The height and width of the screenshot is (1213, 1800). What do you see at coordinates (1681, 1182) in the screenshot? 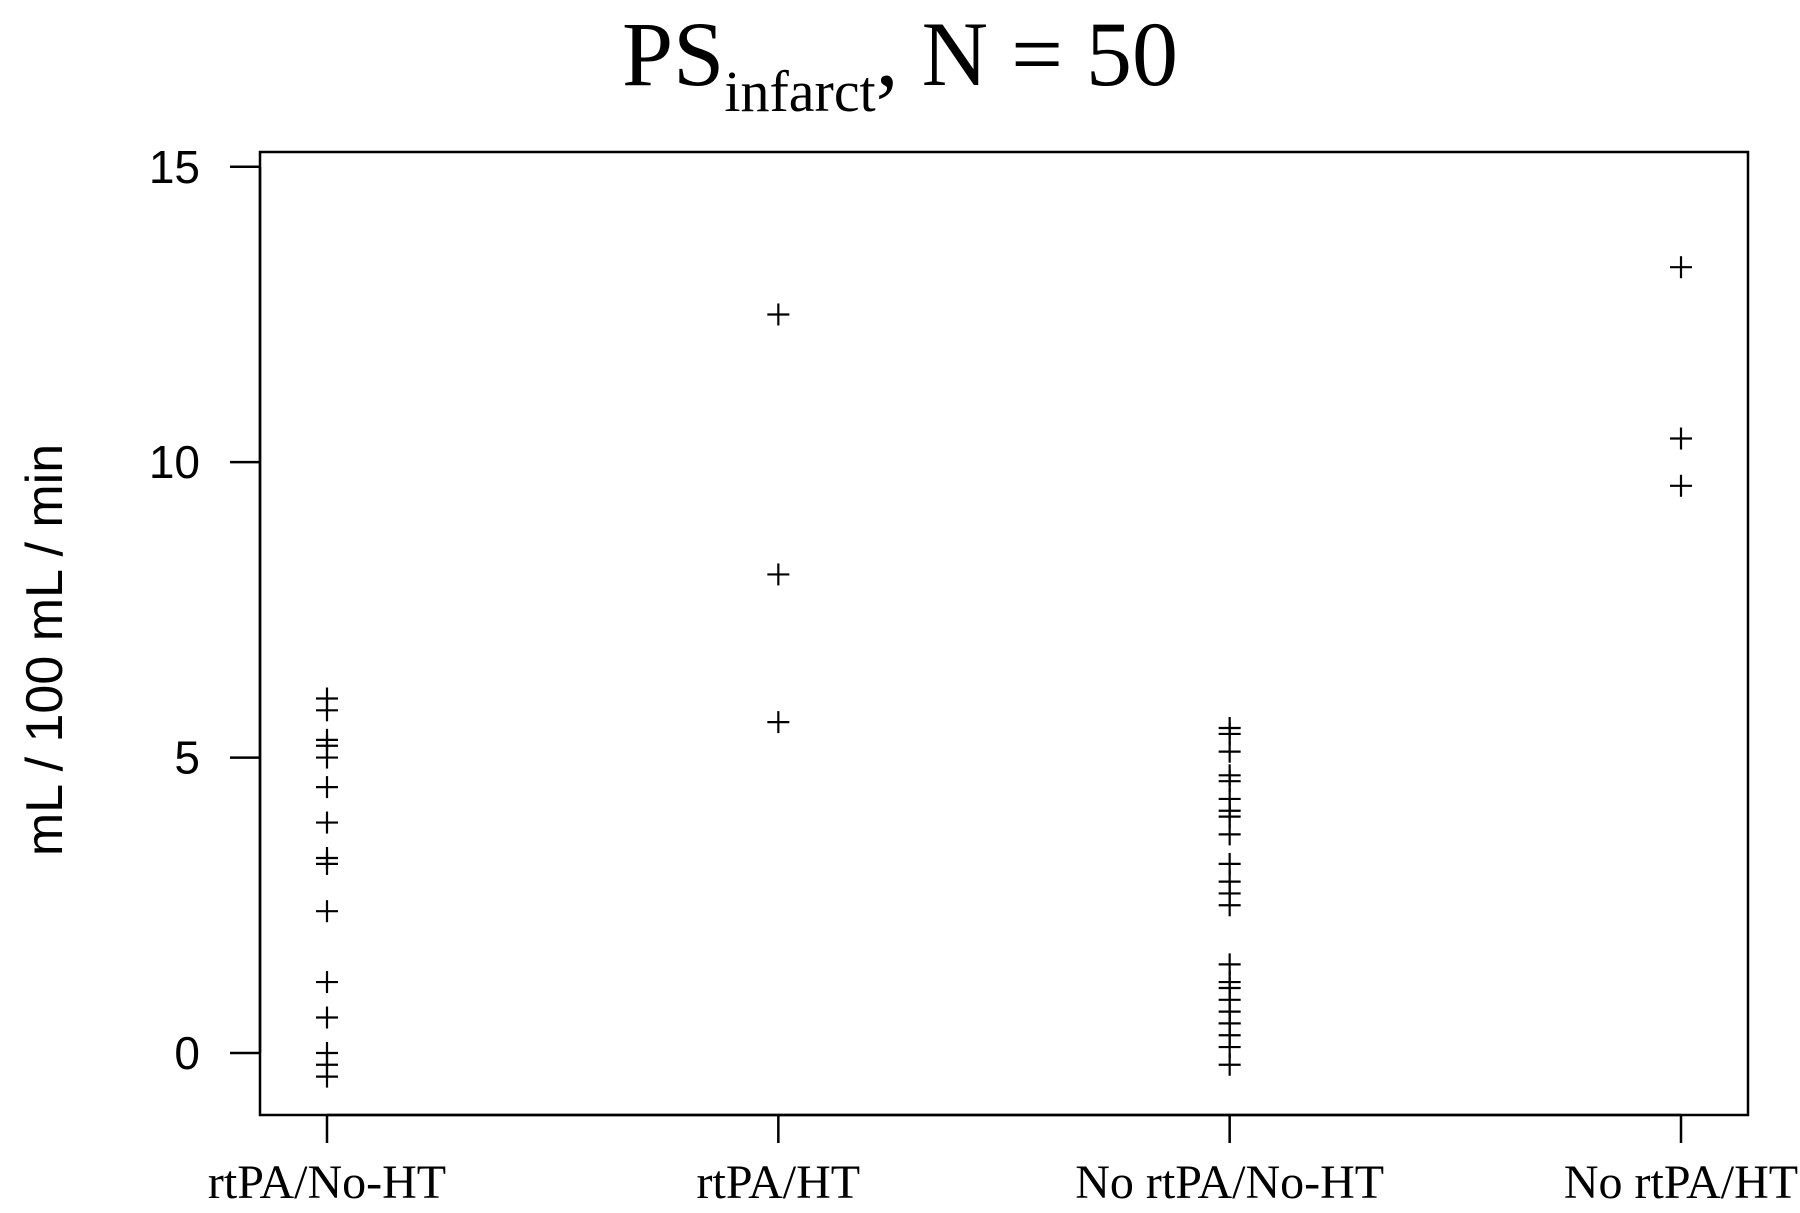
I see `x-tick-label: No rtPA/HT` at bounding box center [1681, 1182].